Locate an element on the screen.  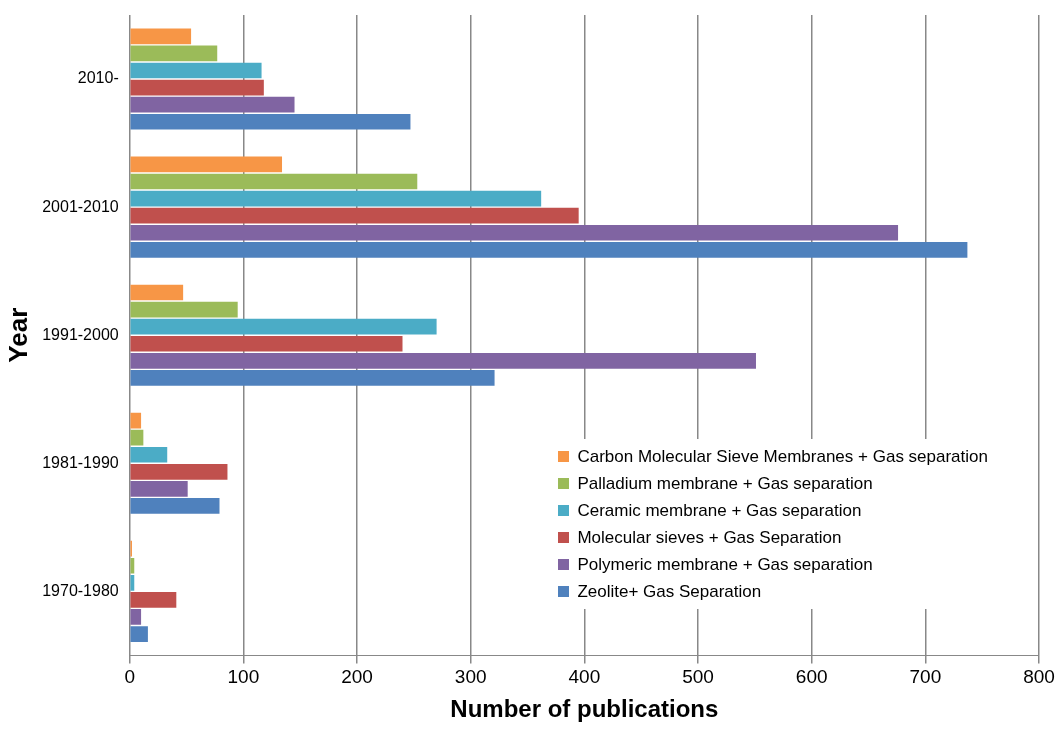
x-tick-label: 0 is located at coordinates (129, 677).